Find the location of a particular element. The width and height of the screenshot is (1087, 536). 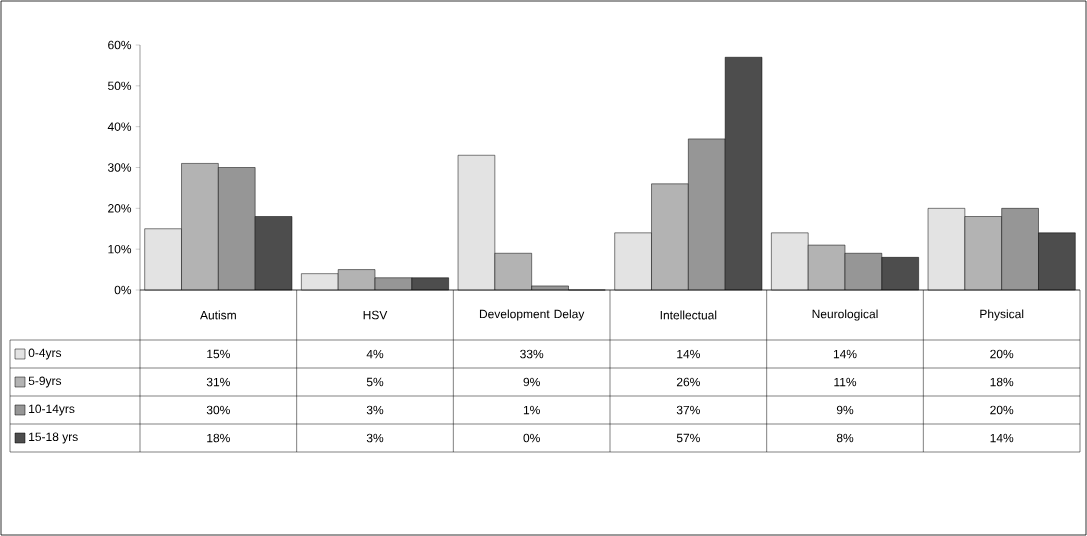

y-tick-label: 20% is located at coordinates (120, 208).